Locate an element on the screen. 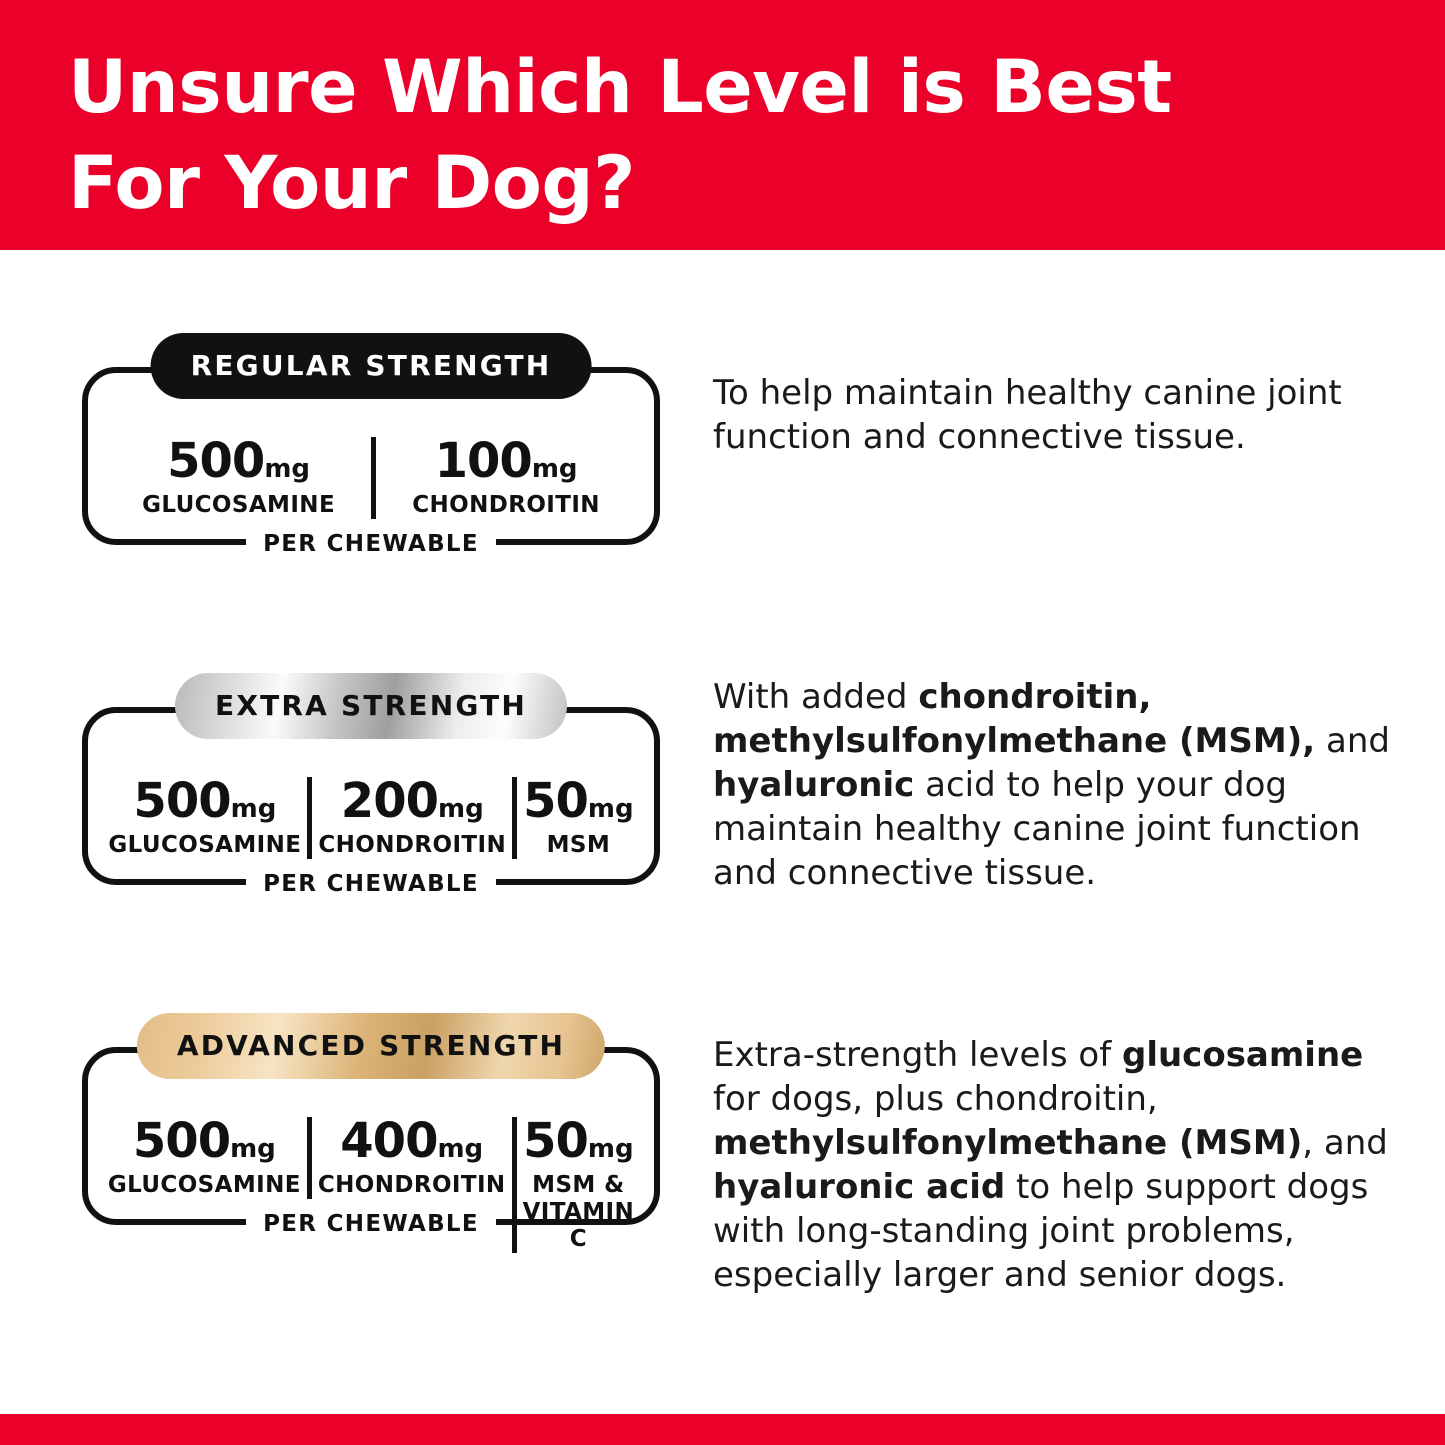  dose-number: 100 is located at coordinates (483, 461).